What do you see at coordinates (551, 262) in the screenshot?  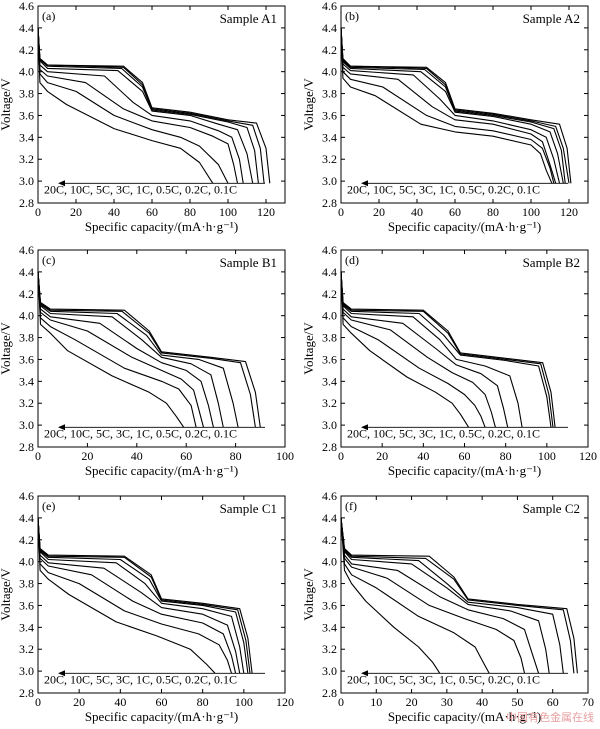 I see `chart-title: Sample B2` at bounding box center [551, 262].